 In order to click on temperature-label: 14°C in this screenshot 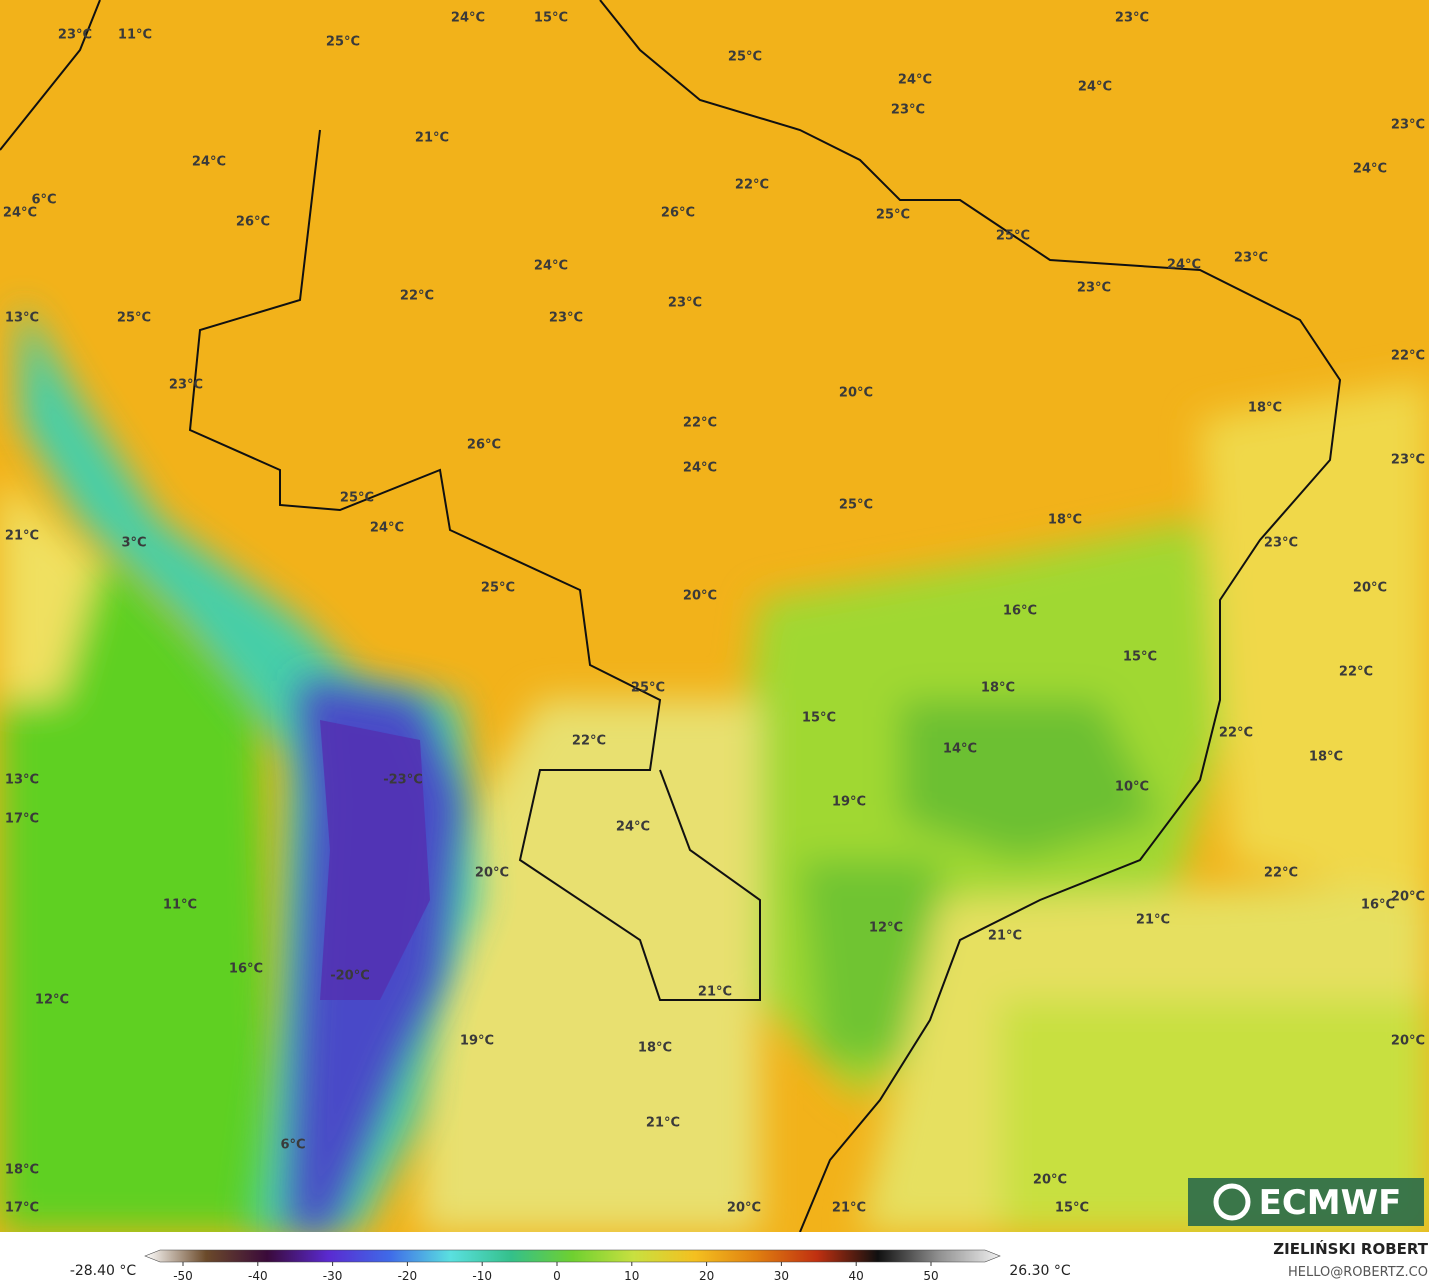, I will do `click(960, 749)`.